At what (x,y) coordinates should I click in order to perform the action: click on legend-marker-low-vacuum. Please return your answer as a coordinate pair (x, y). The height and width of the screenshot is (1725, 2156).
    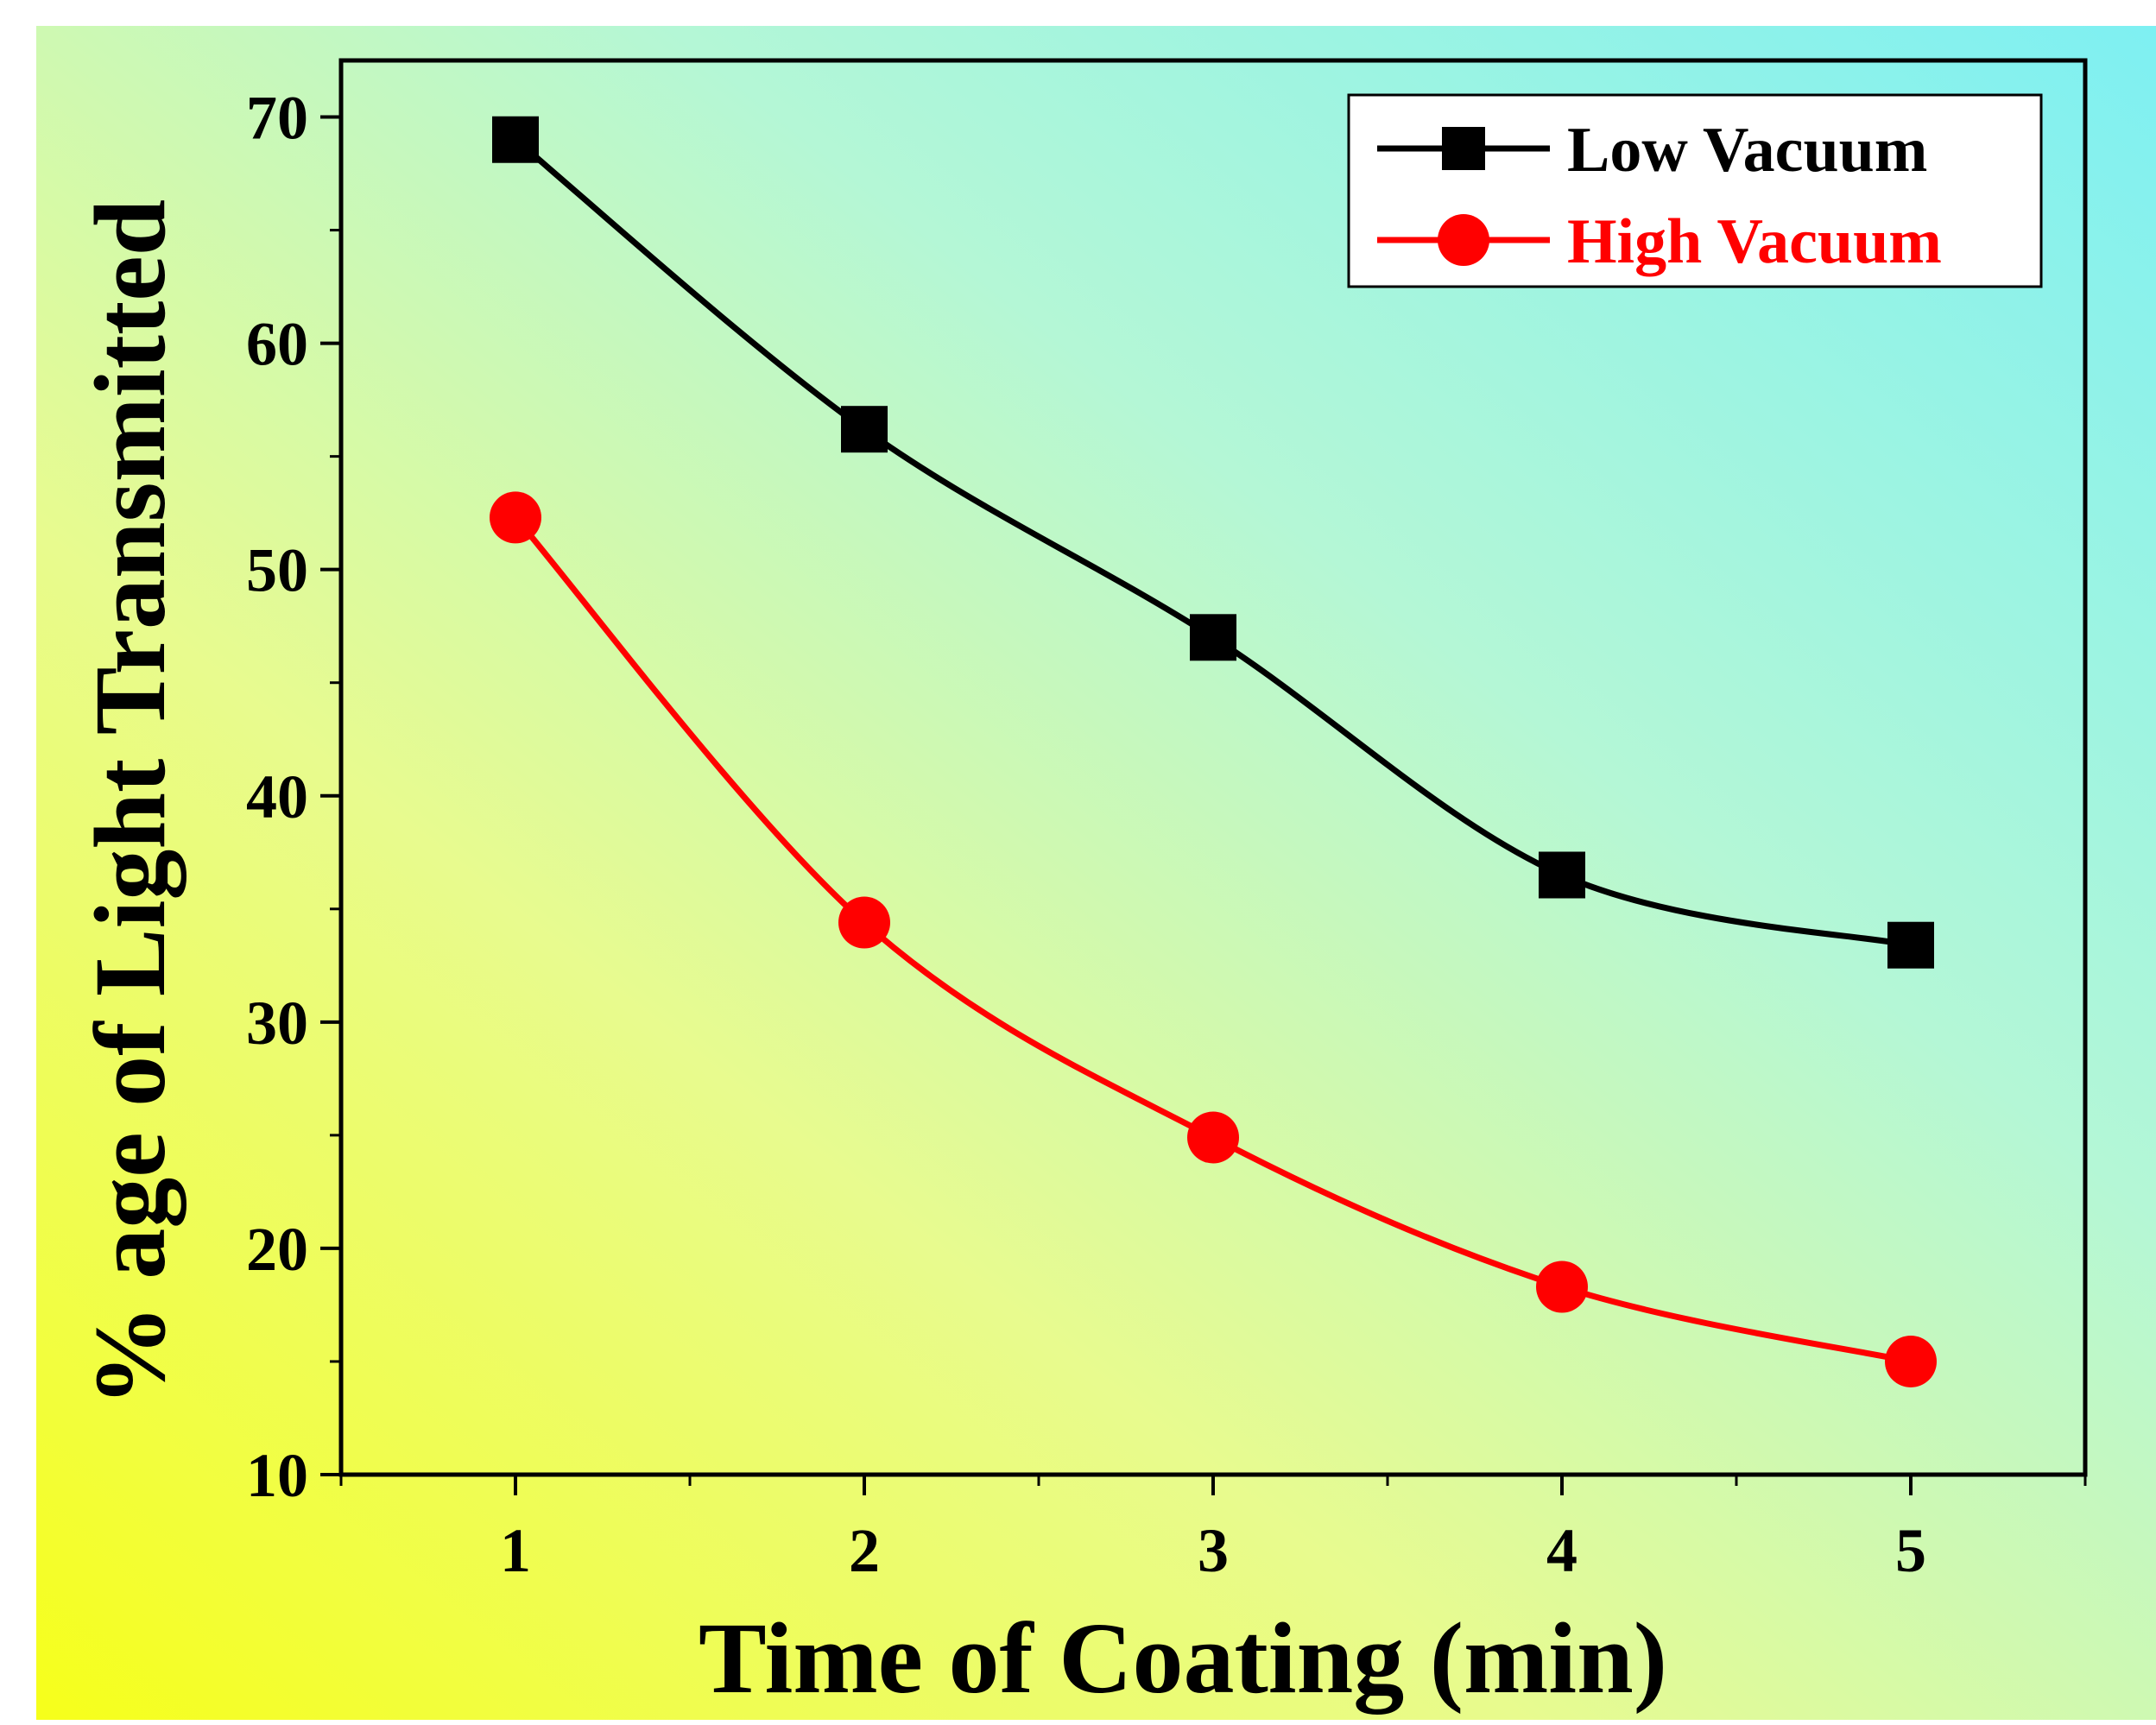
    Looking at the image, I should click on (1463, 149).